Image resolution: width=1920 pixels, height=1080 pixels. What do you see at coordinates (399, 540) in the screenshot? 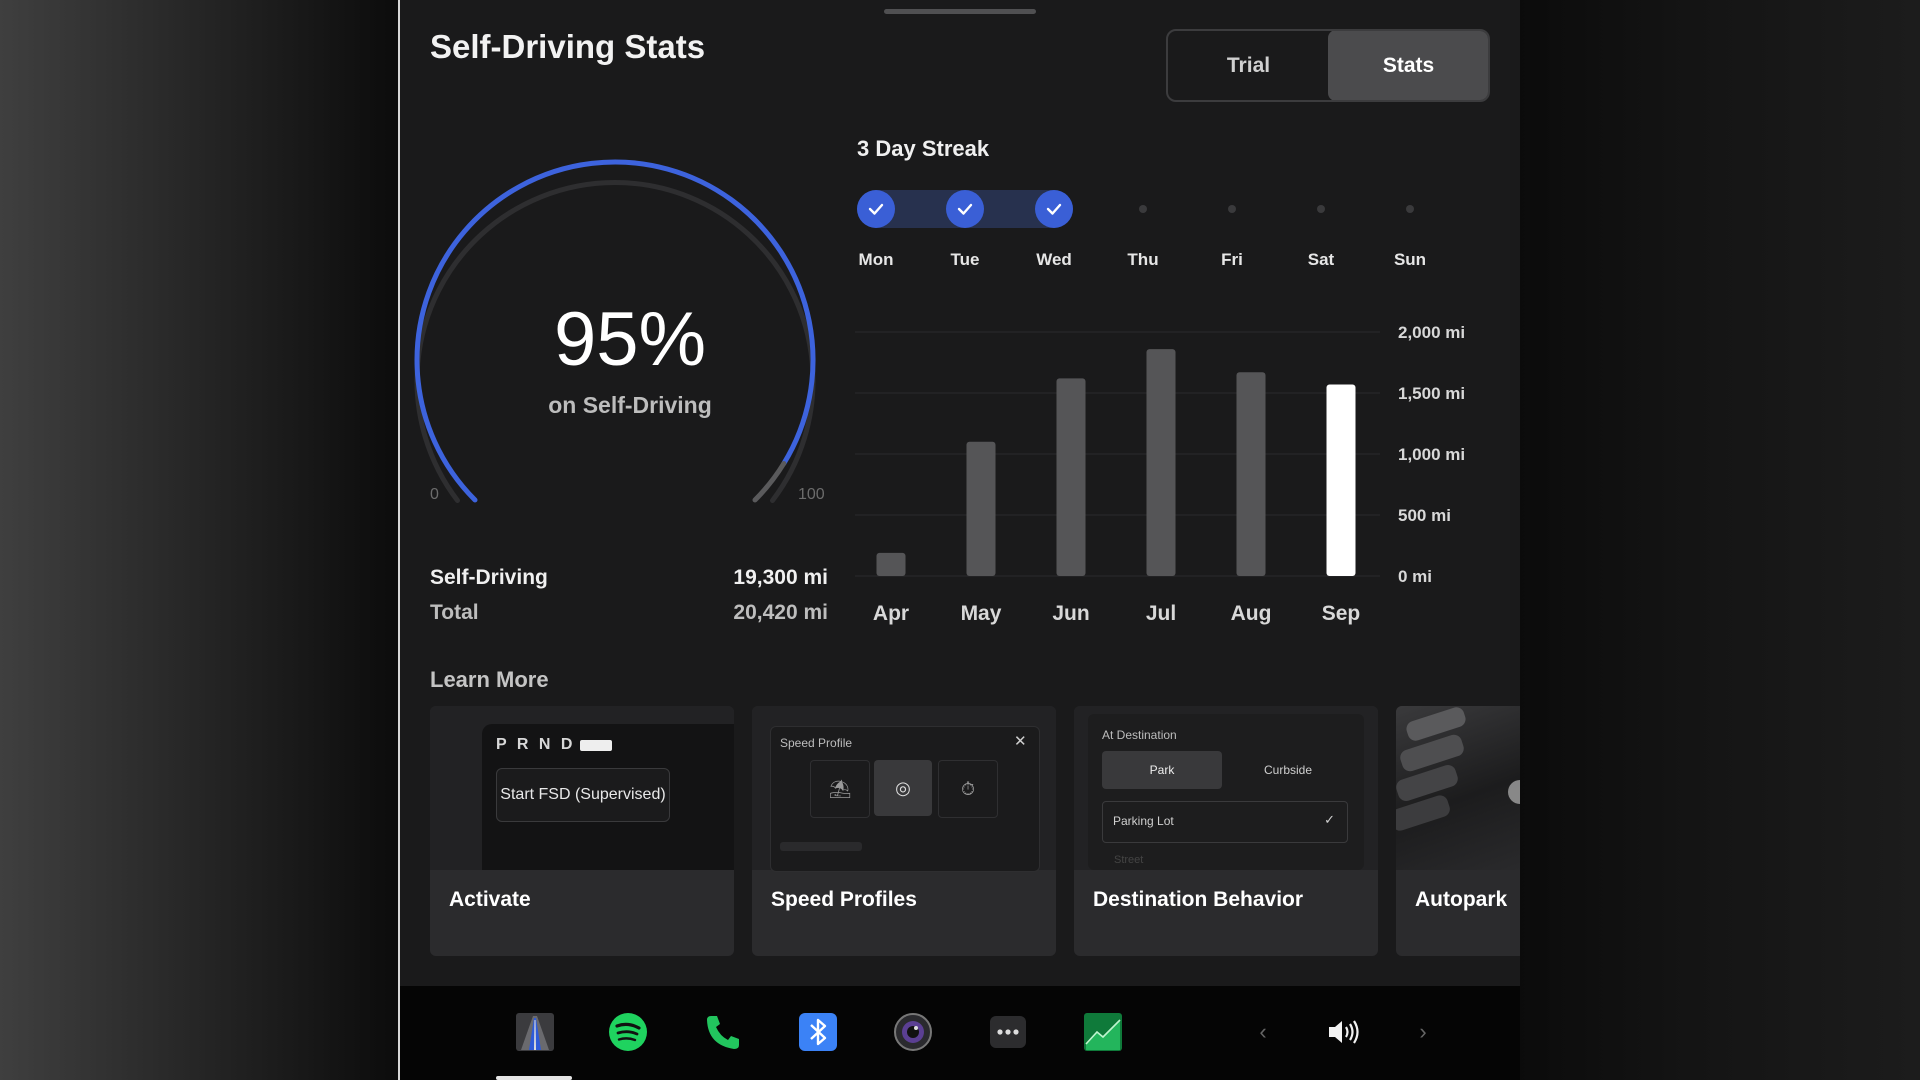
I see `screen-edge` at bounding box center [399, 540].